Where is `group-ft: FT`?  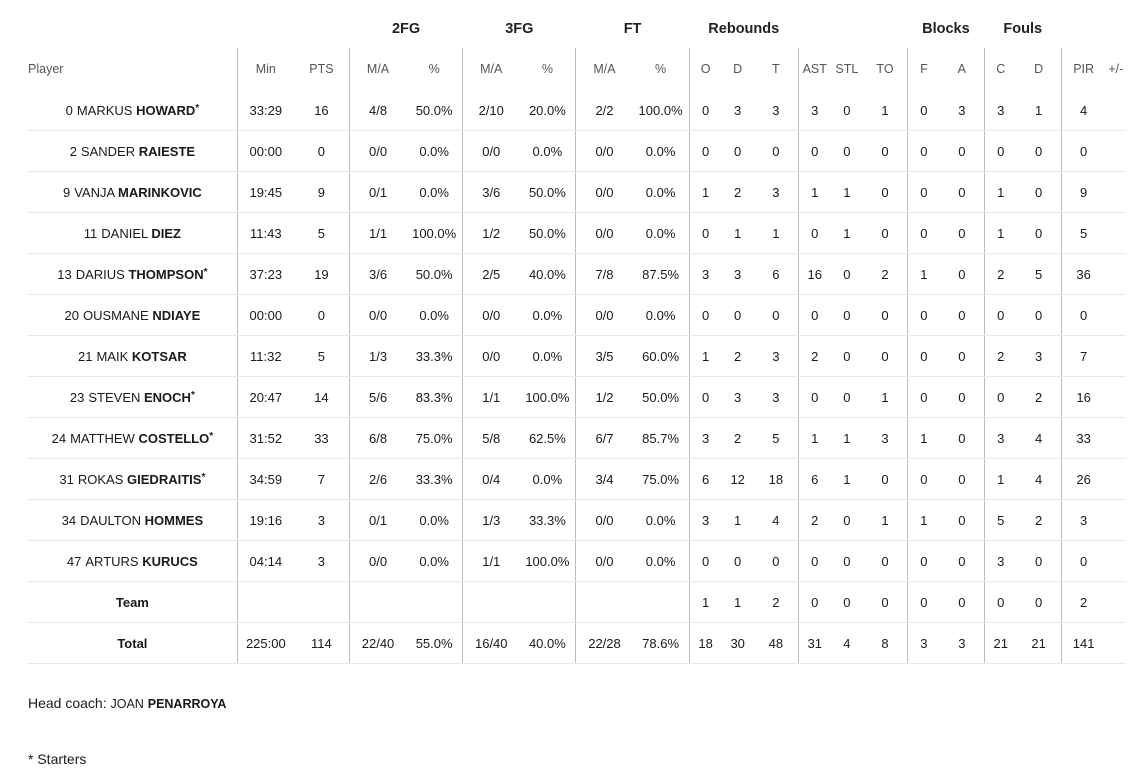 group-ft: FT is located at coordinates (632, 29).